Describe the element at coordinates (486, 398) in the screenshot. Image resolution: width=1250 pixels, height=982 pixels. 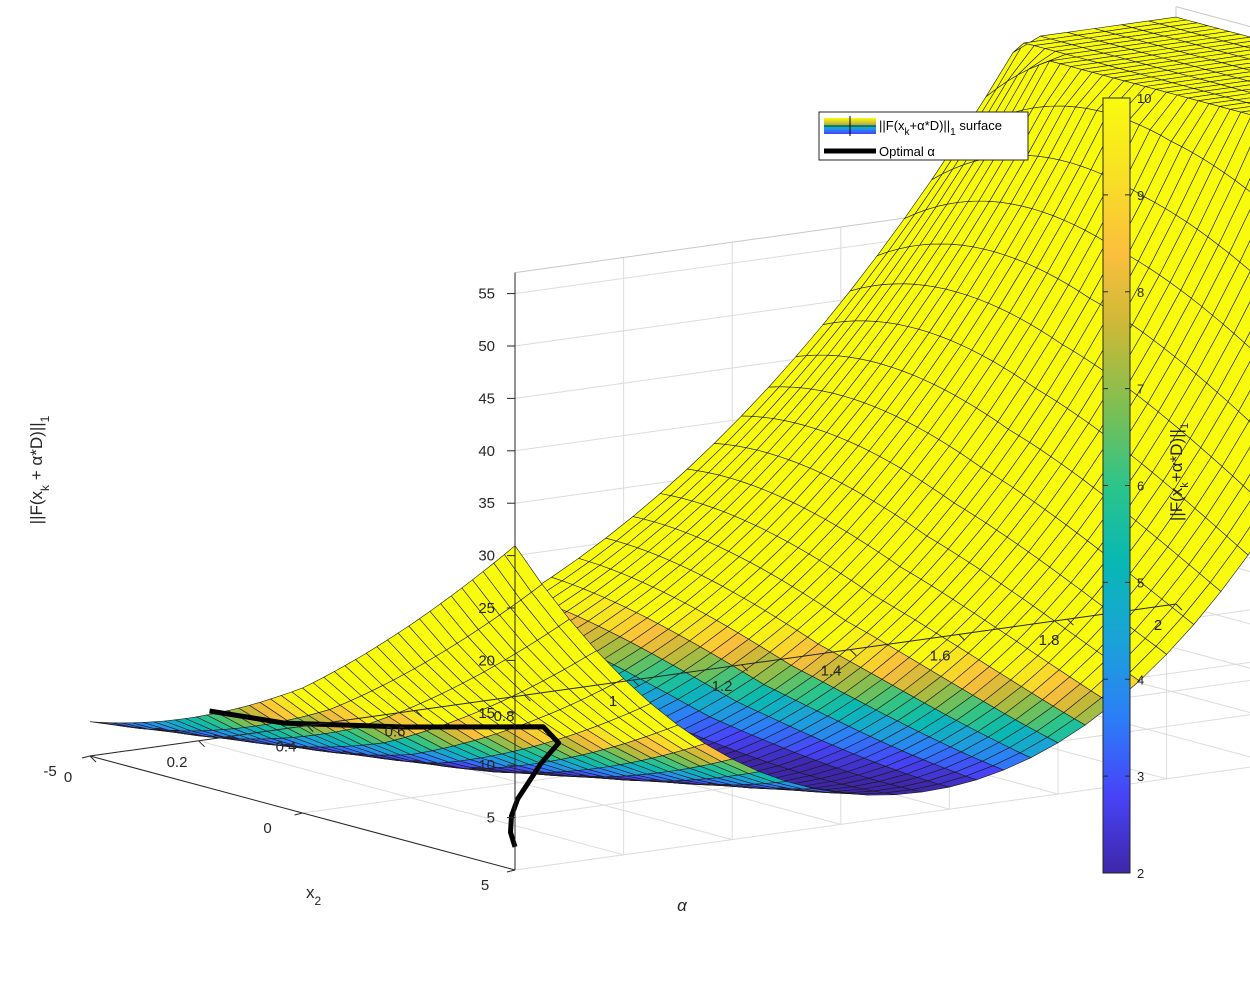
I see `z-tick-label: 45` at that location.